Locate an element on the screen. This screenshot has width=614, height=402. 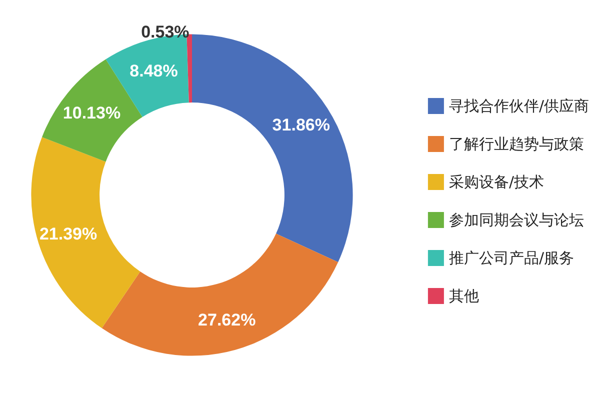
legend-label: 推广公司产品/服务 is located at coordinates (511, 258).